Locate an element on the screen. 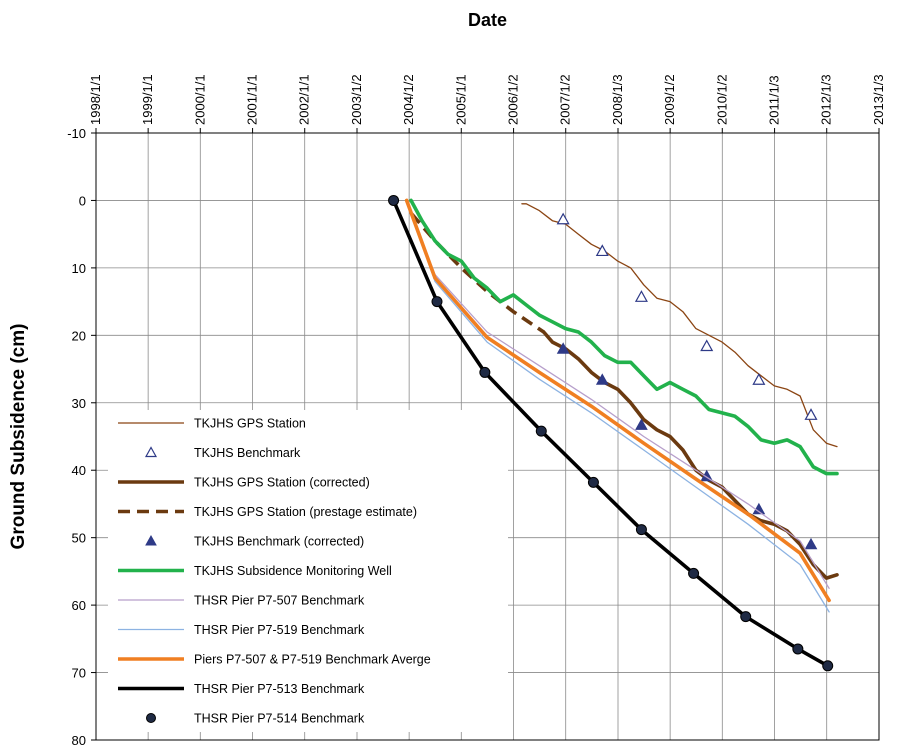  x-tick-label: 2007/1/2 is located at coordinates (565, 99).